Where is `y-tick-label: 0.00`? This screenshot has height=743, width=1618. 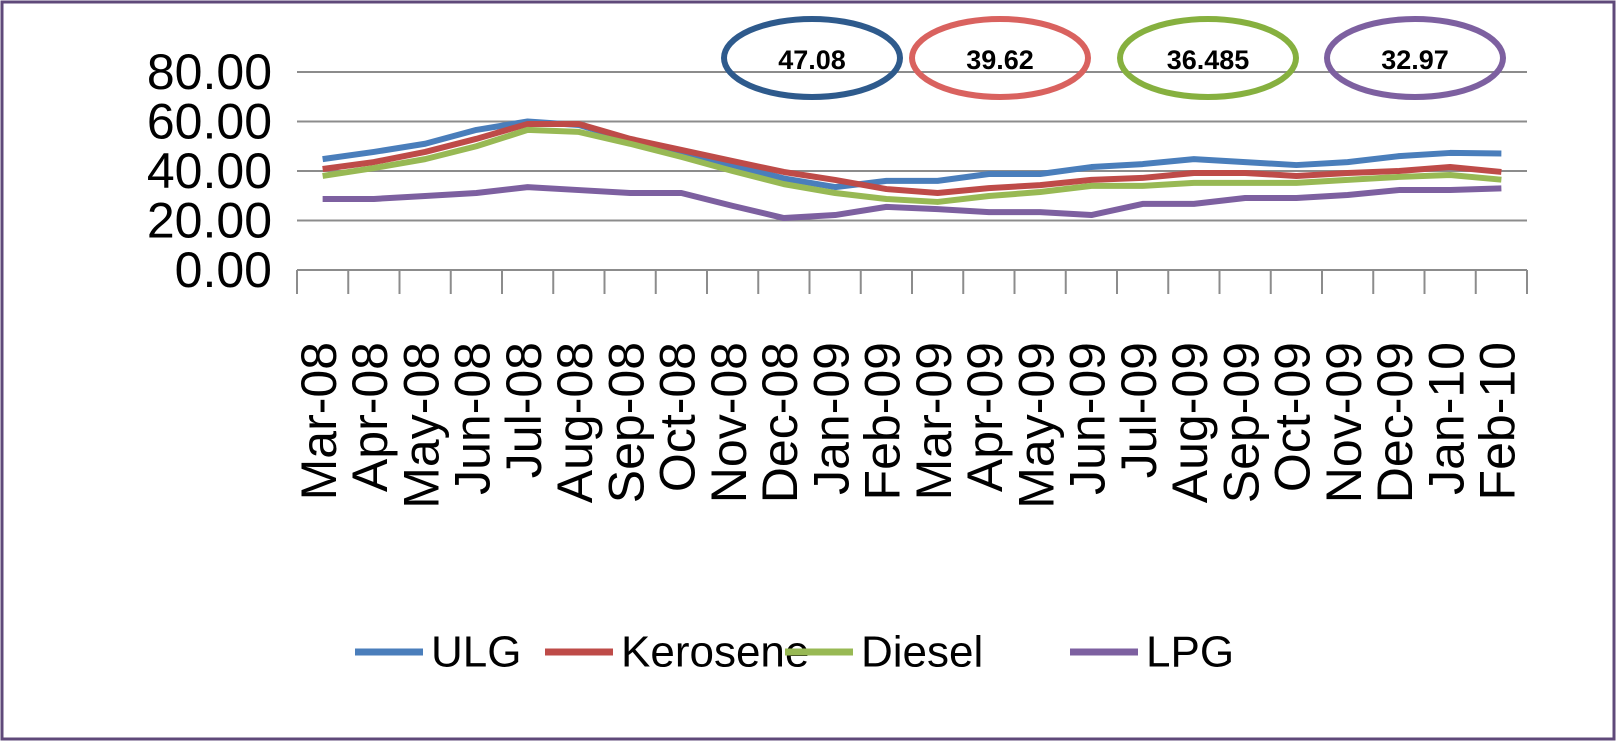 y-tick-label: 0.00 is located at coordinates (223, 270).